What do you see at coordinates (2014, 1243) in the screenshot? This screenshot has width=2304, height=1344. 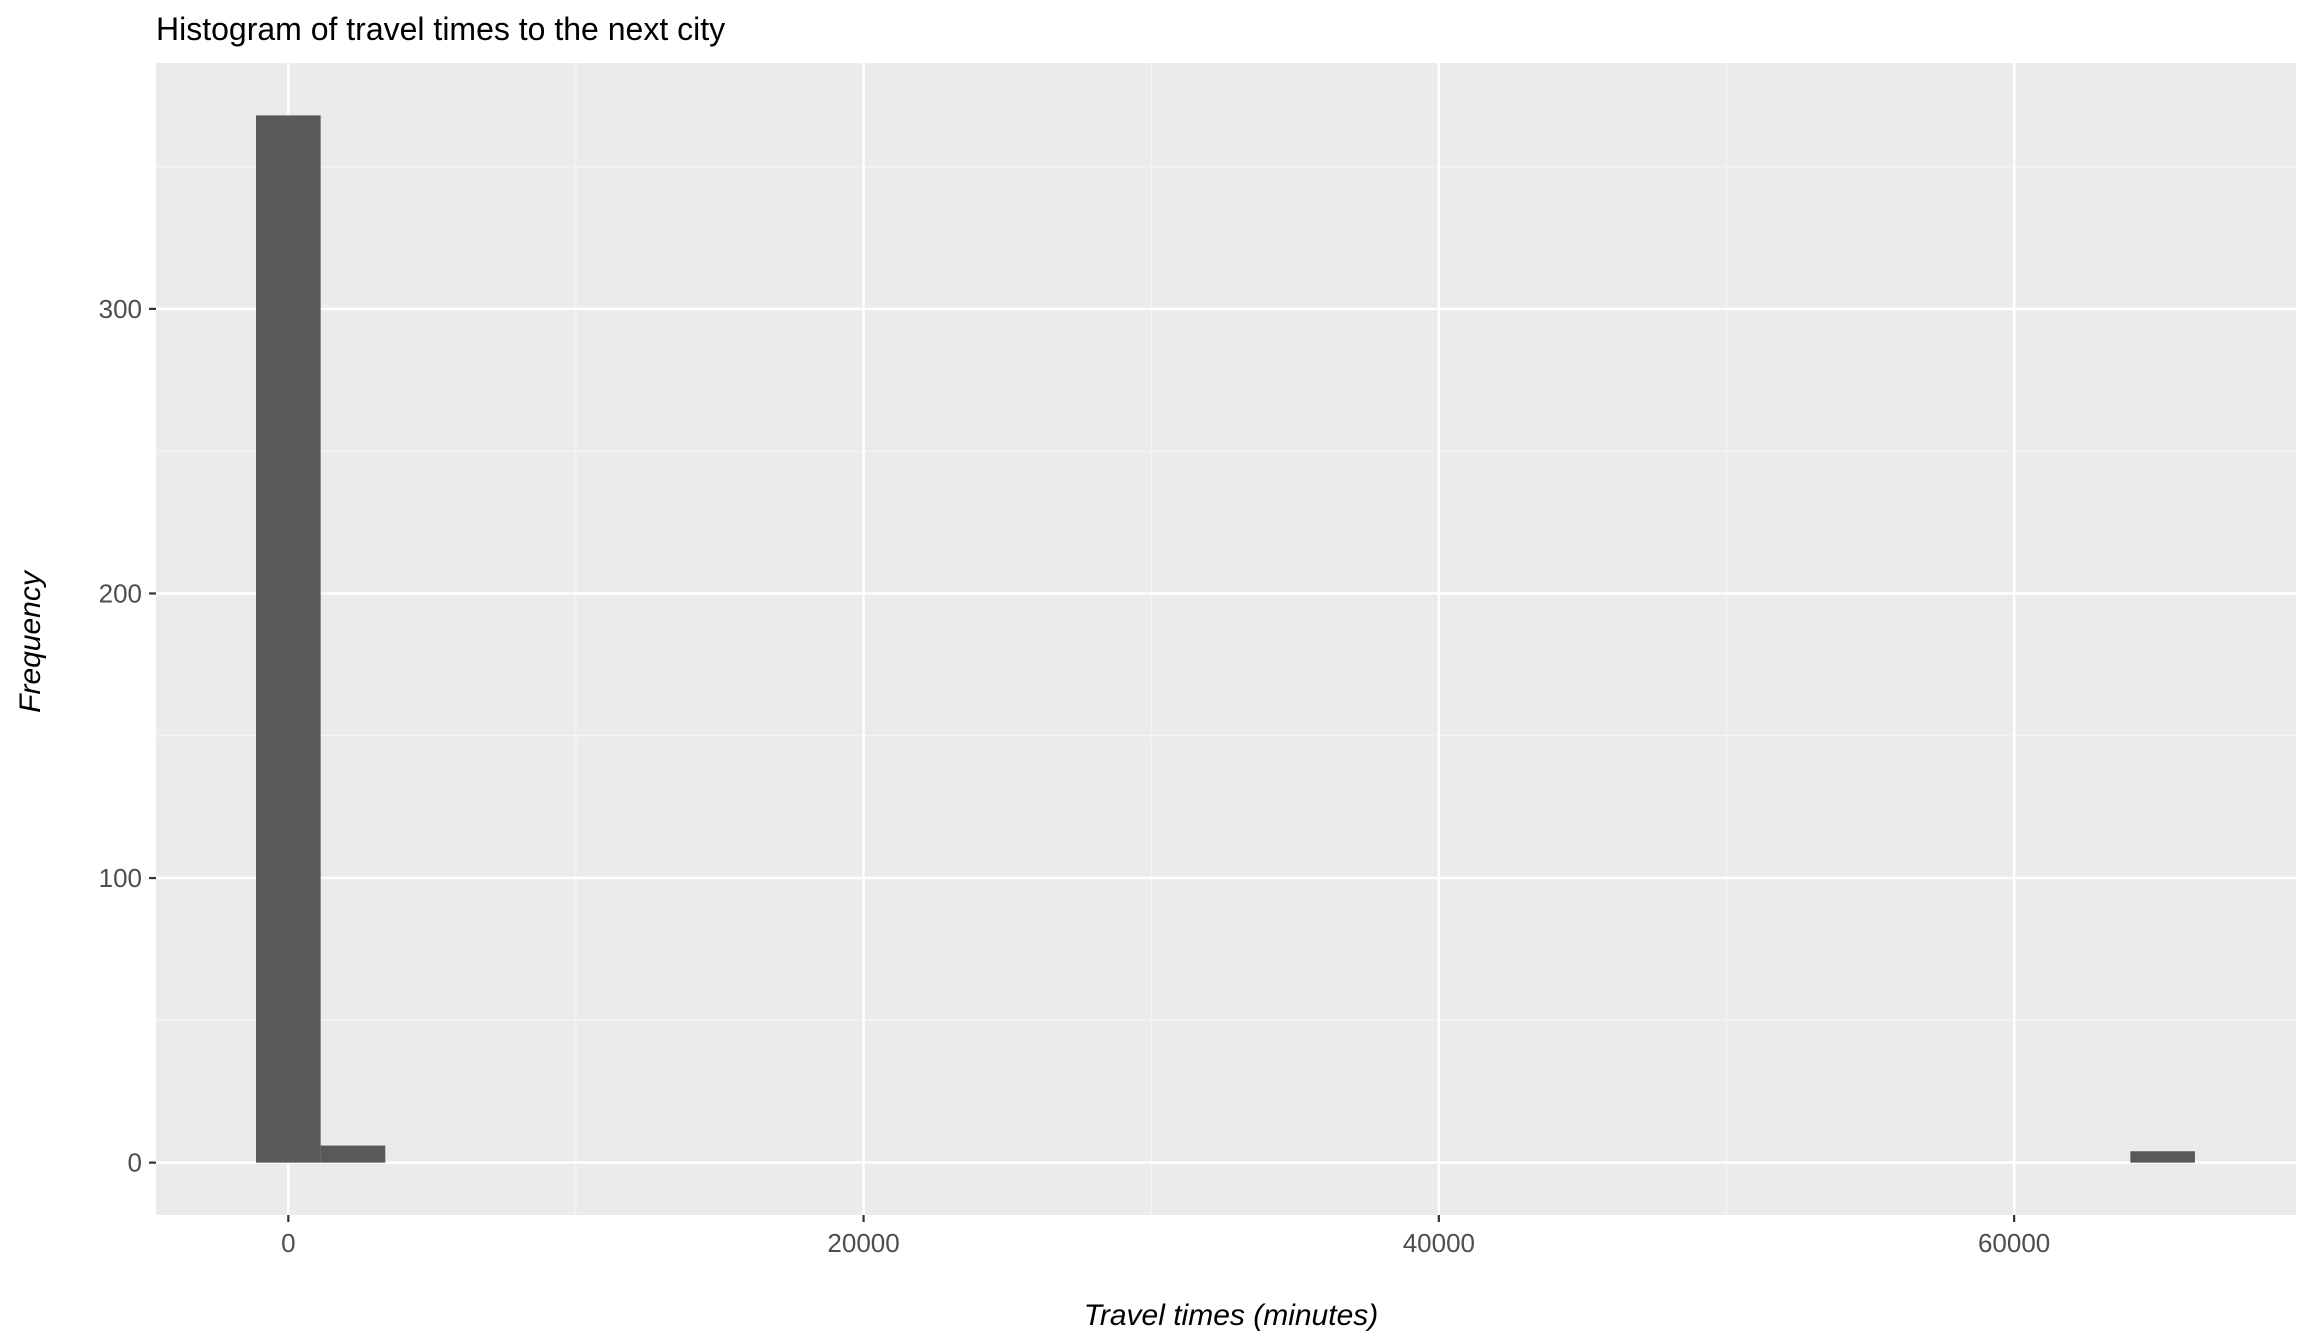 I see `x-tick-label: 60000` at bounding box center [2014, 1243].